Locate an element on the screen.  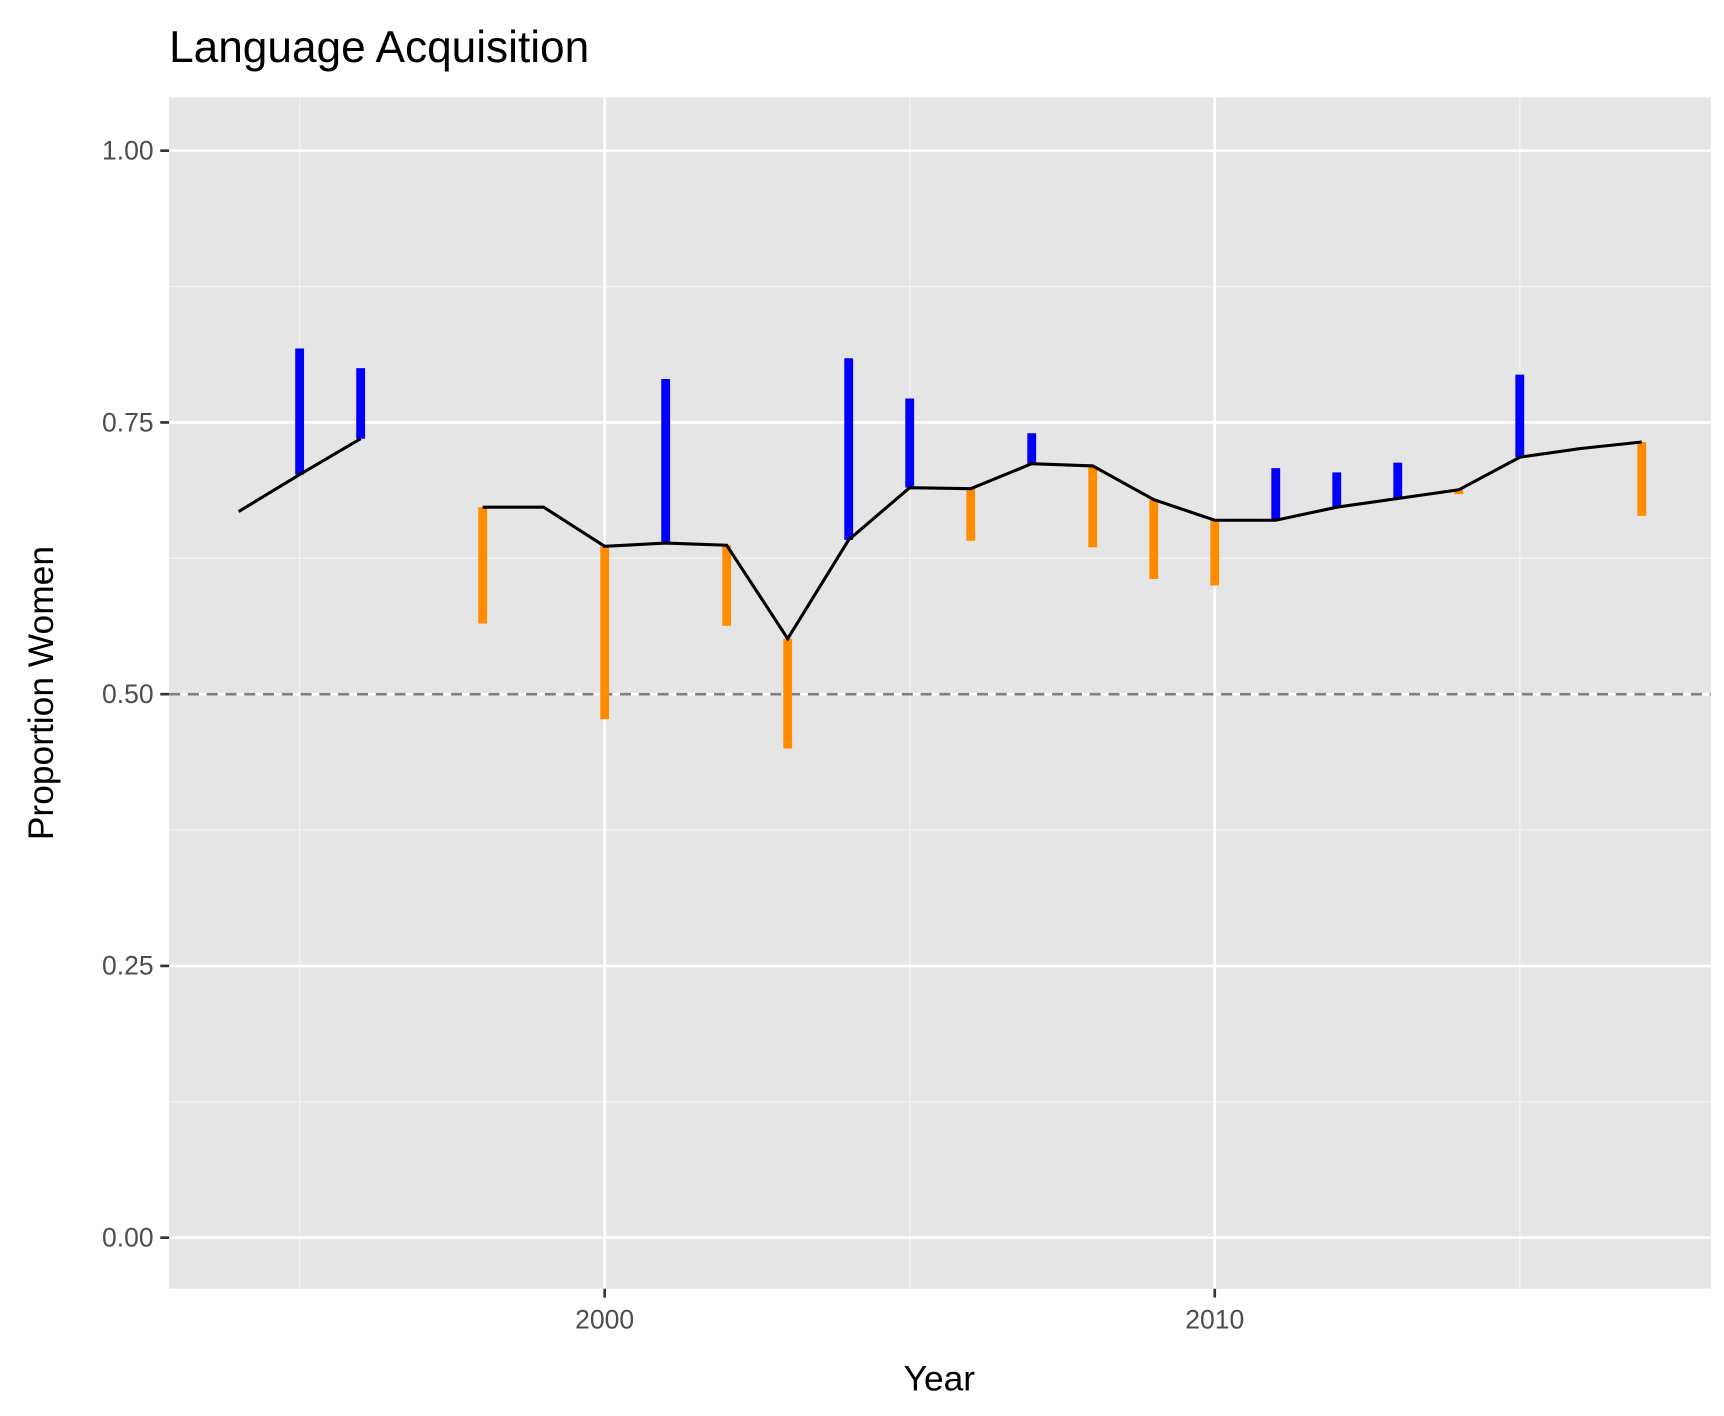
y-tick-label: 1.00 is located at coordinates (128, 151).